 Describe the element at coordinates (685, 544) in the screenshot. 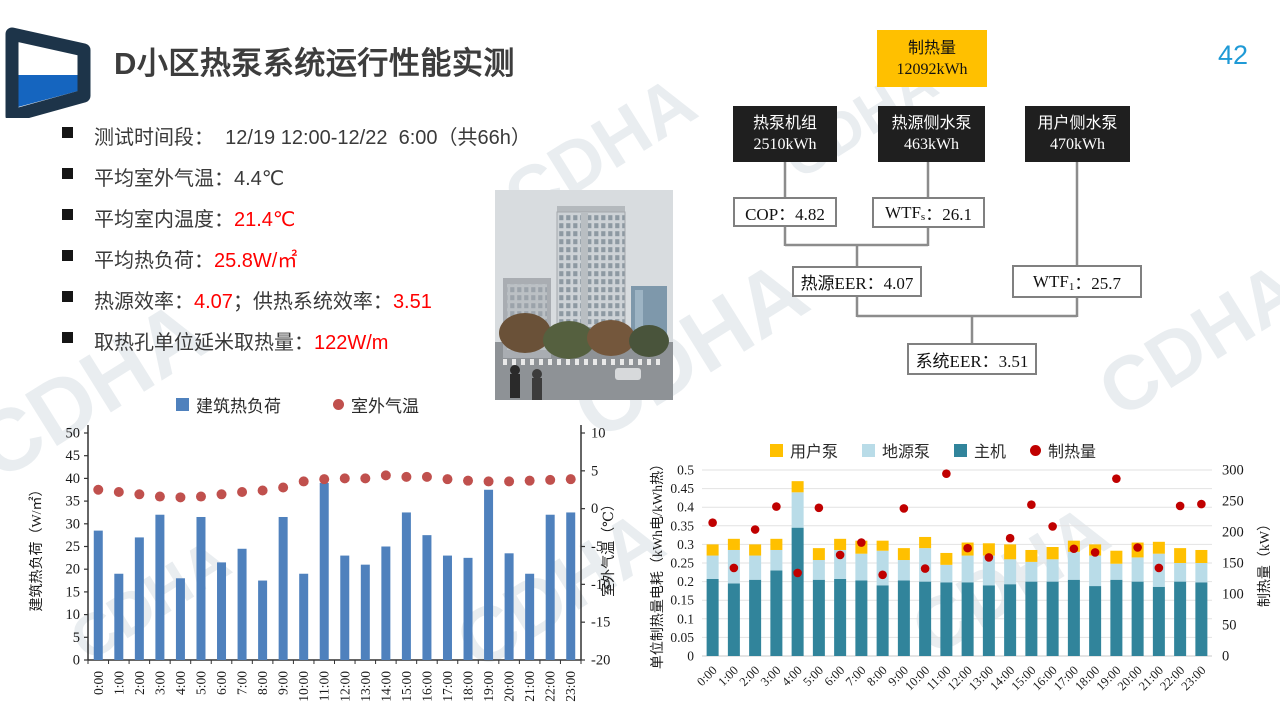

I see `svg-text: 0.3` at that location.